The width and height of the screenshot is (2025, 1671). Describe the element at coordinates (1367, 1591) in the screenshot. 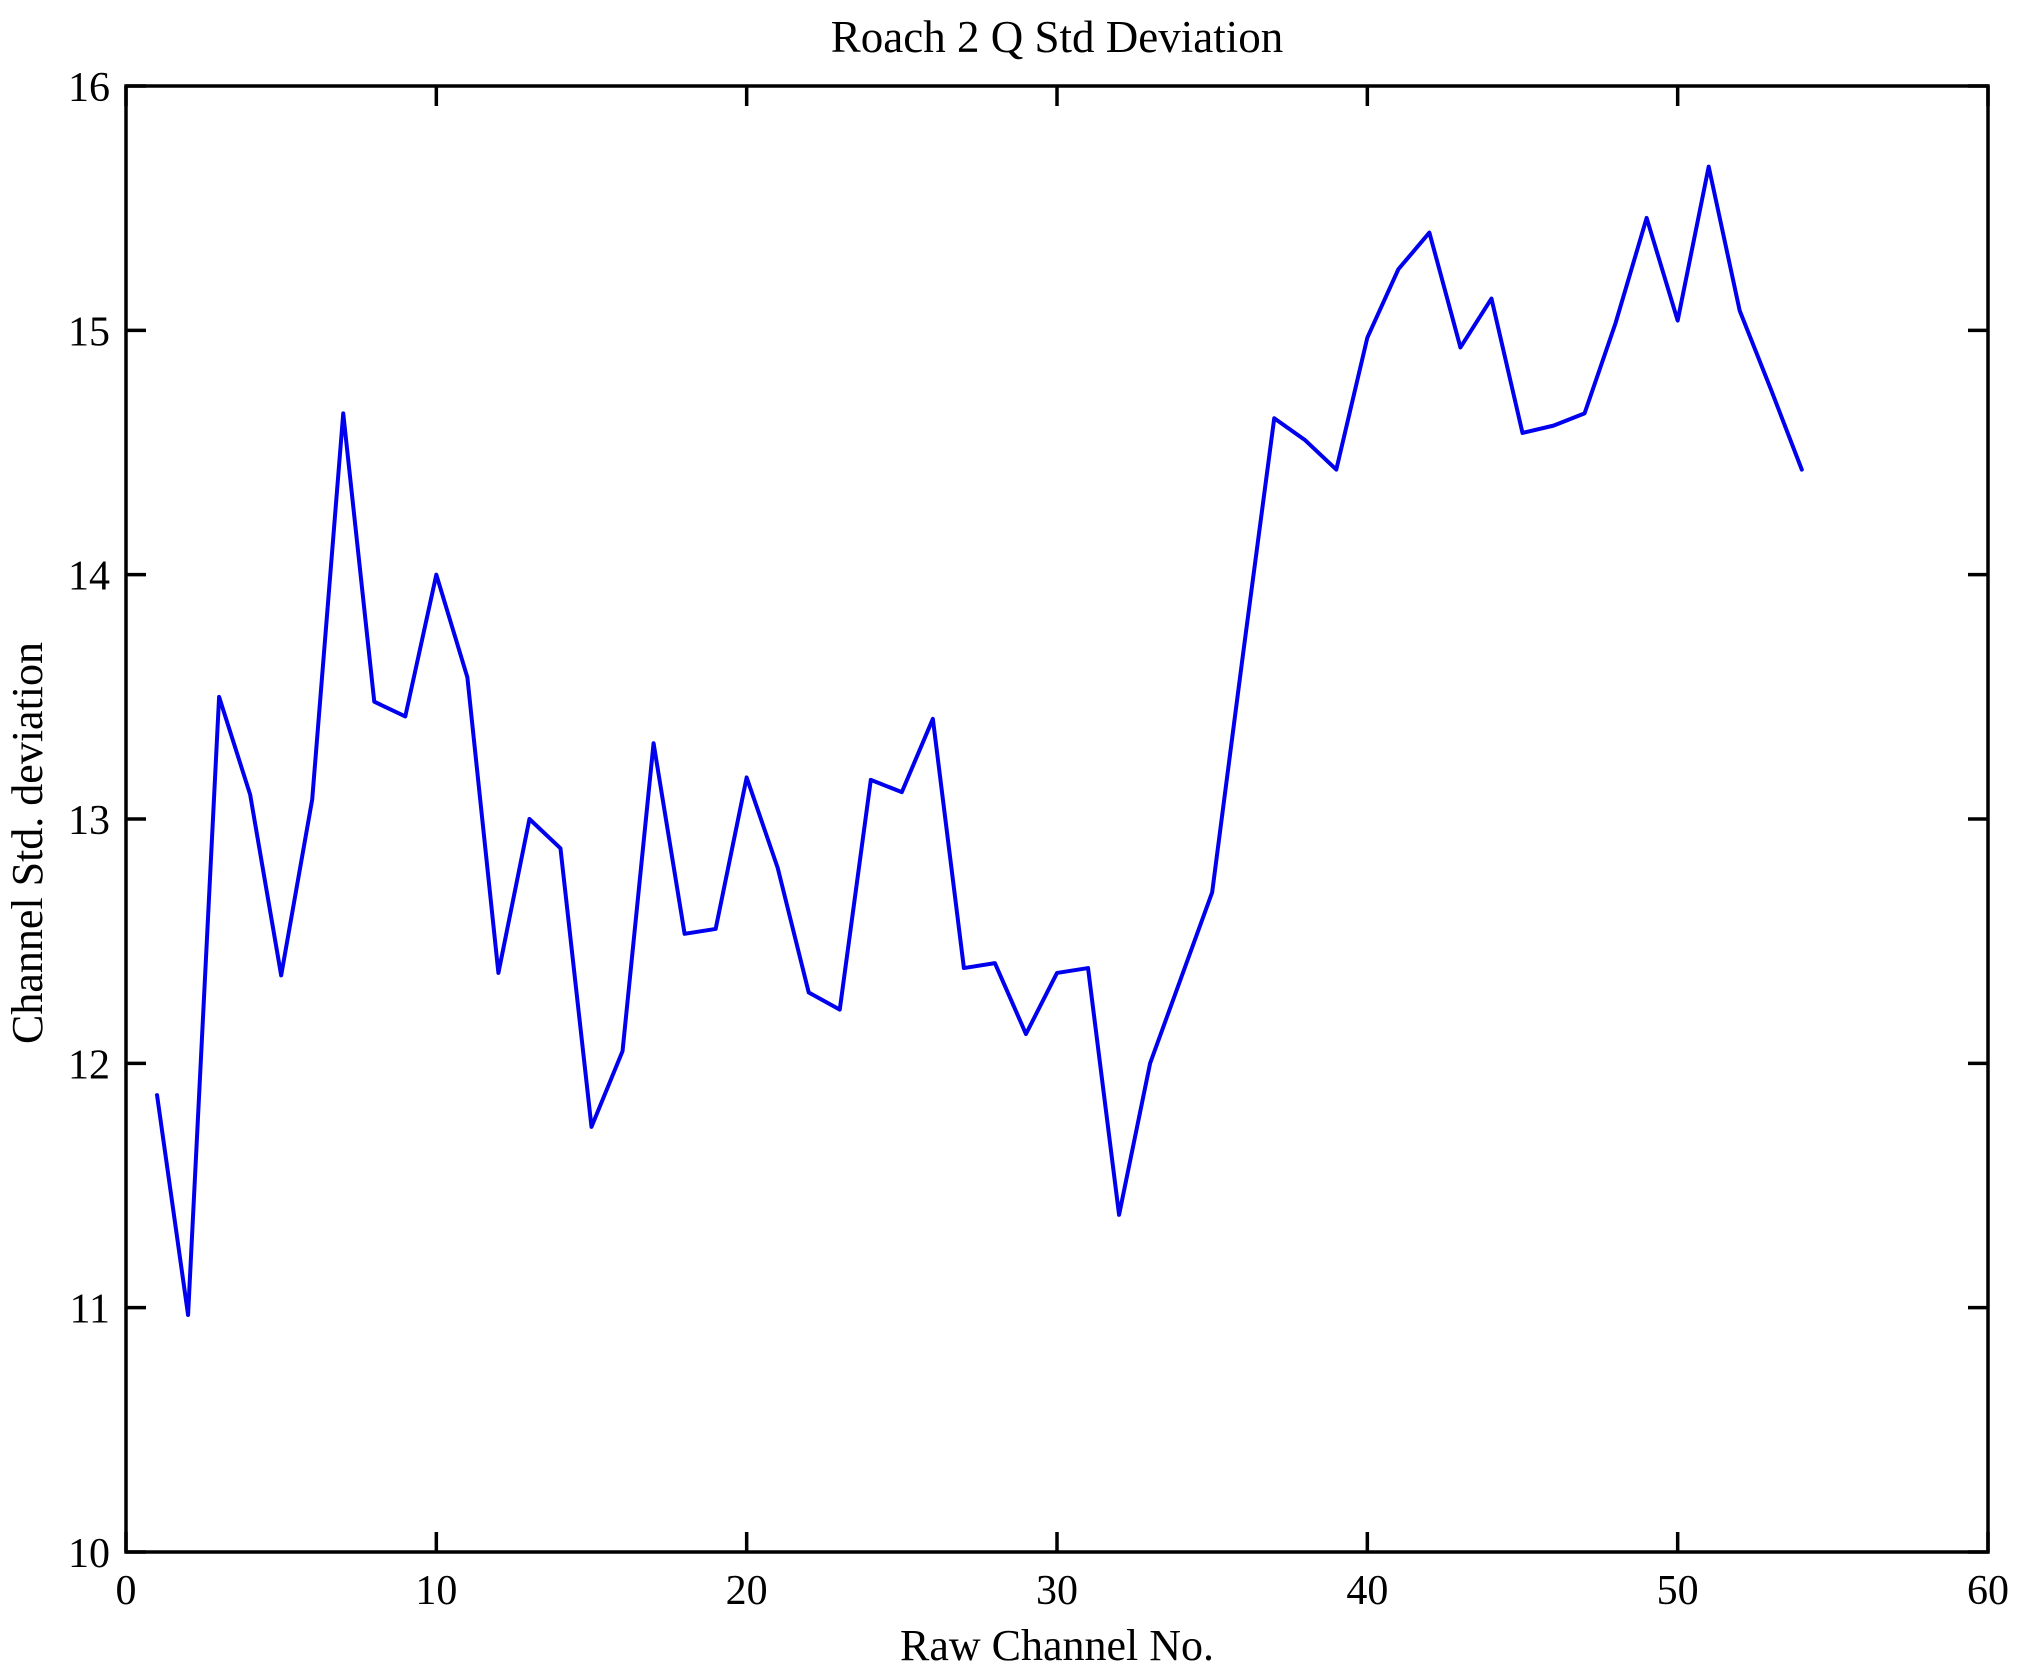

I see `x-tick-label: 40` at that location.